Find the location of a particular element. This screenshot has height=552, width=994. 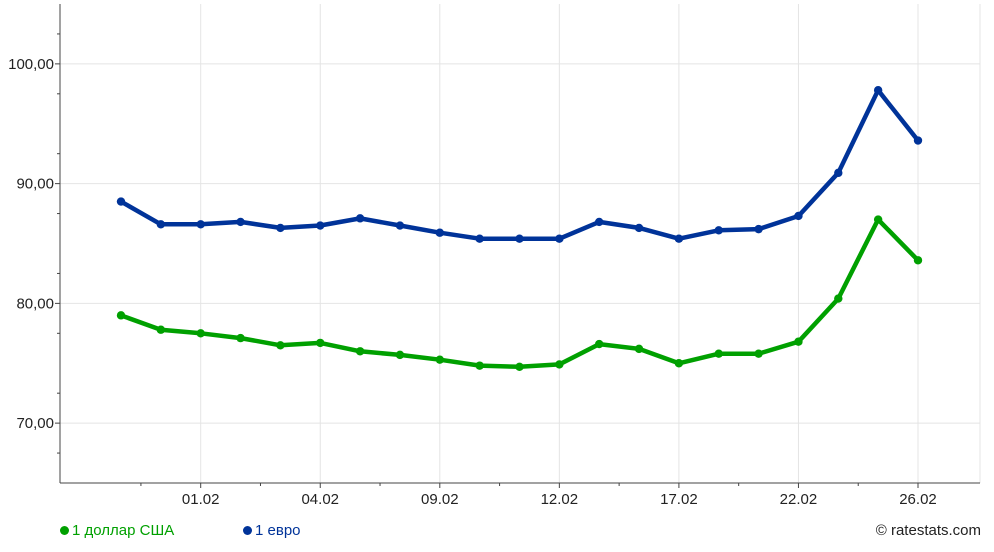

y-tick-label: 70,00 is located at coordinates (35, 423).